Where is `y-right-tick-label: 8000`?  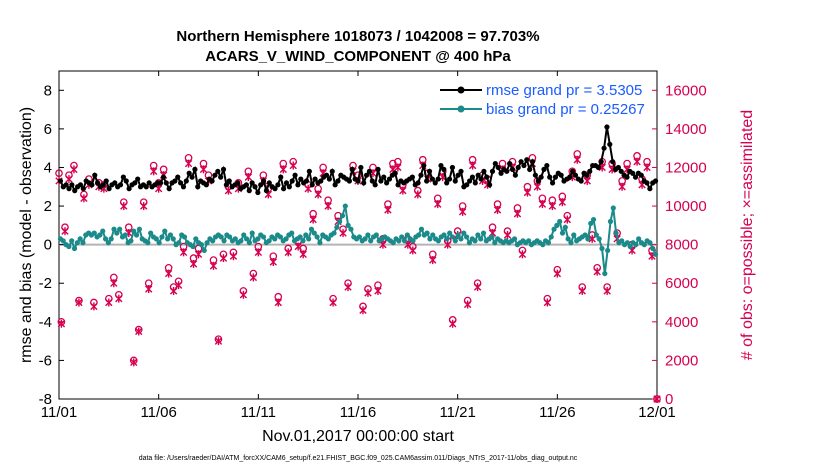 y-right-tick-label: 8000 is located at coordinates (681, 245).